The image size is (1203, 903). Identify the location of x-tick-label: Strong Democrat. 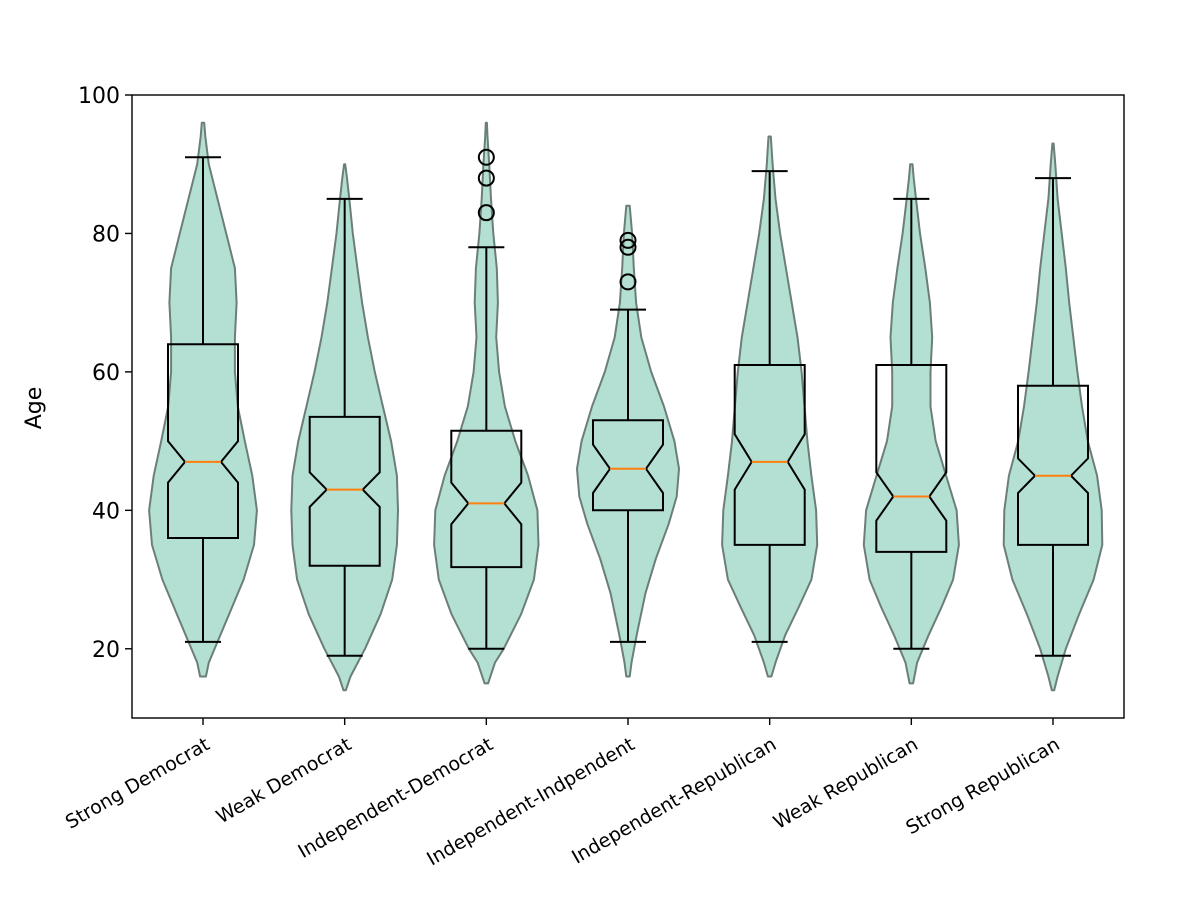
(138, 783).